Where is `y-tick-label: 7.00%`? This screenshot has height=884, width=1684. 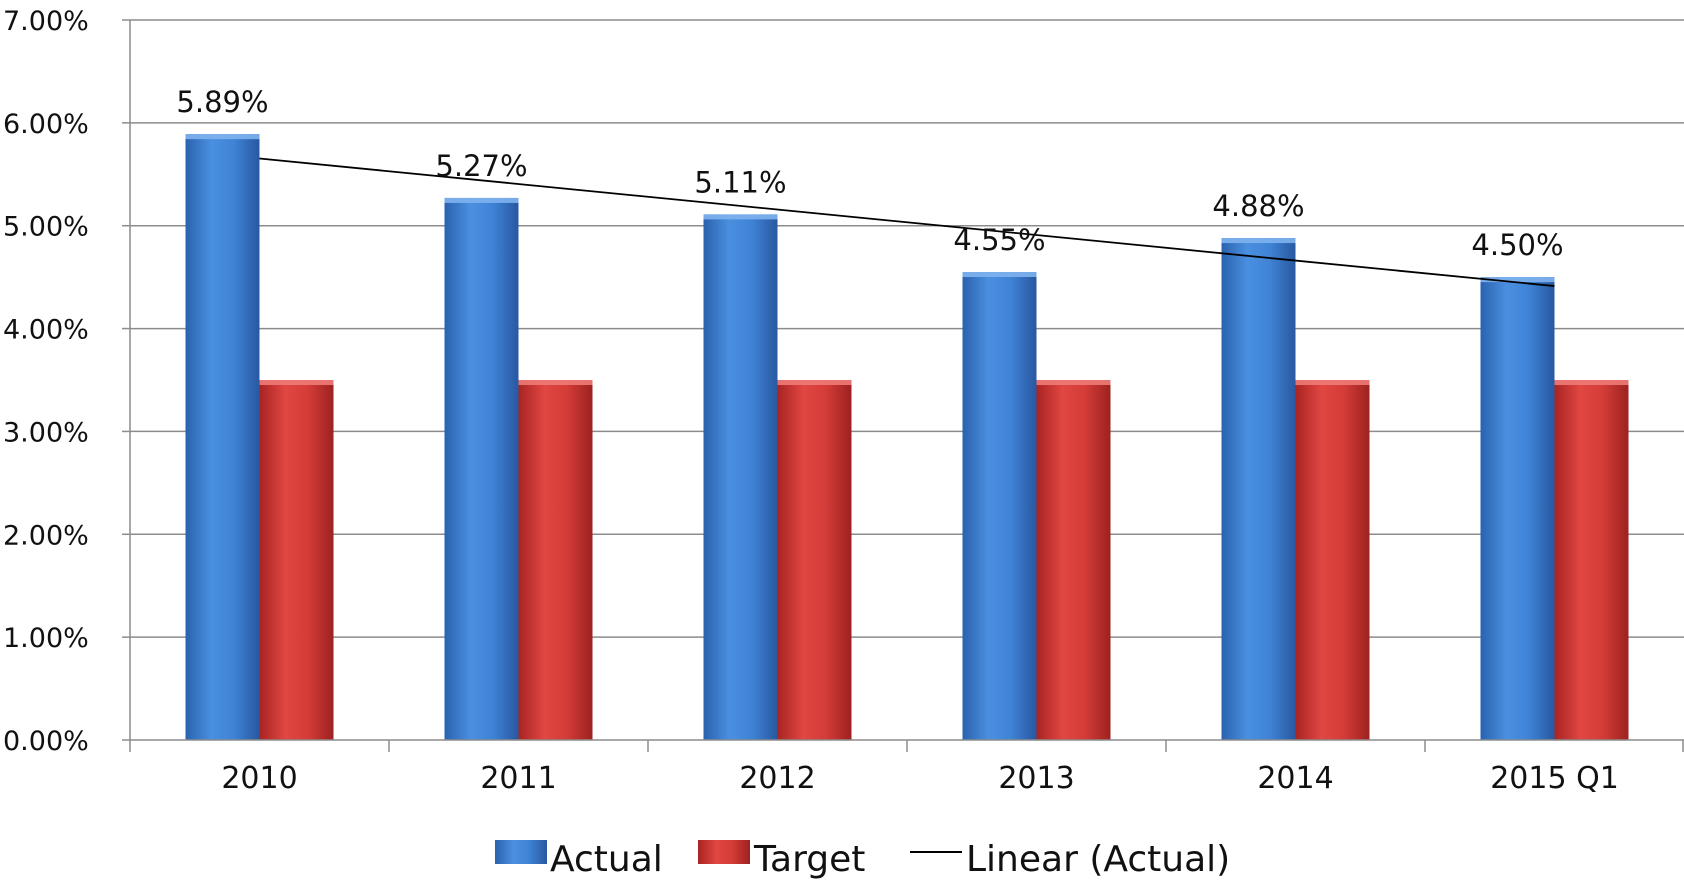 y-tick-label: 7.00% is located at coordinates (46, 21).